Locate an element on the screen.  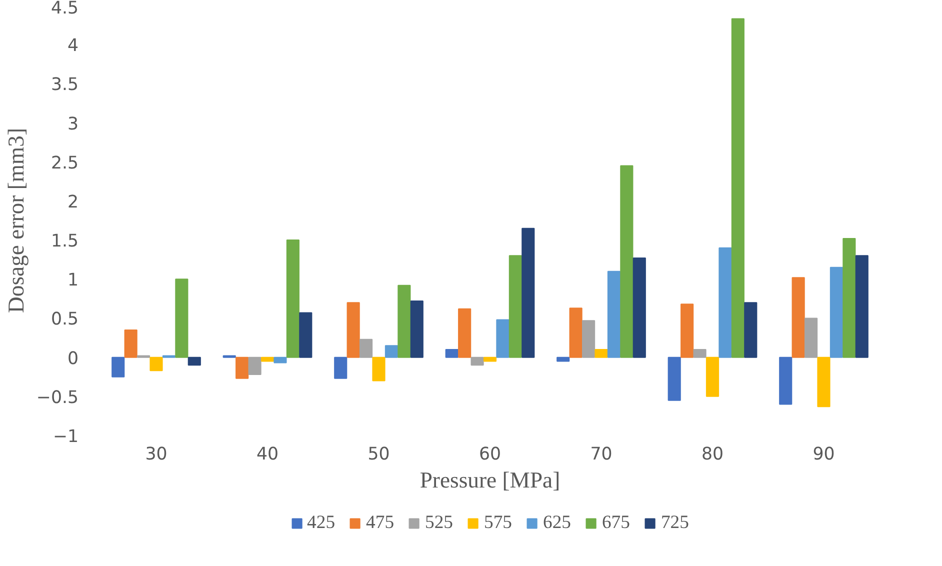
x-tick-label: 40 is located at coordinates (267, 454).